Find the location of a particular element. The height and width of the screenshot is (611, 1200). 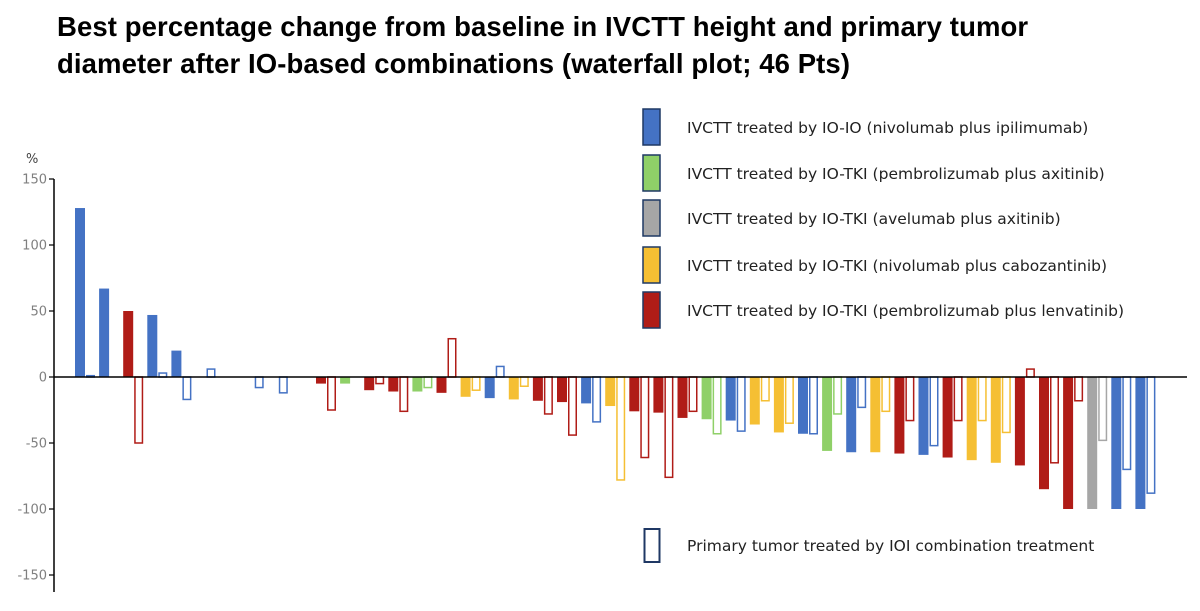

y-unit-label: % is located at coordinates (32, 159).